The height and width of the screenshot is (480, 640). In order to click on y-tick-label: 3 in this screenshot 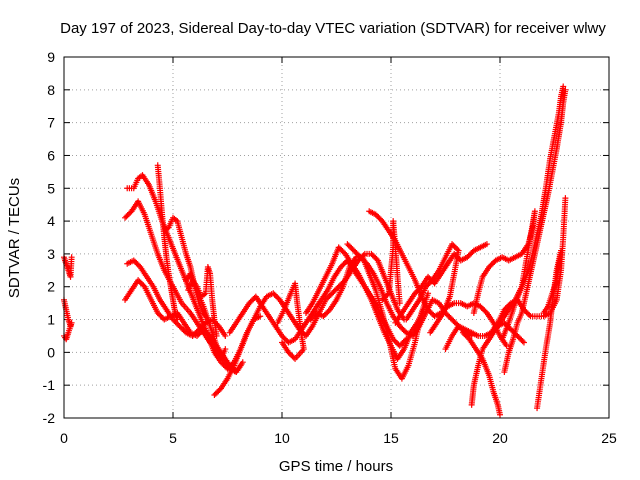, I will do `click(51, 254)`.